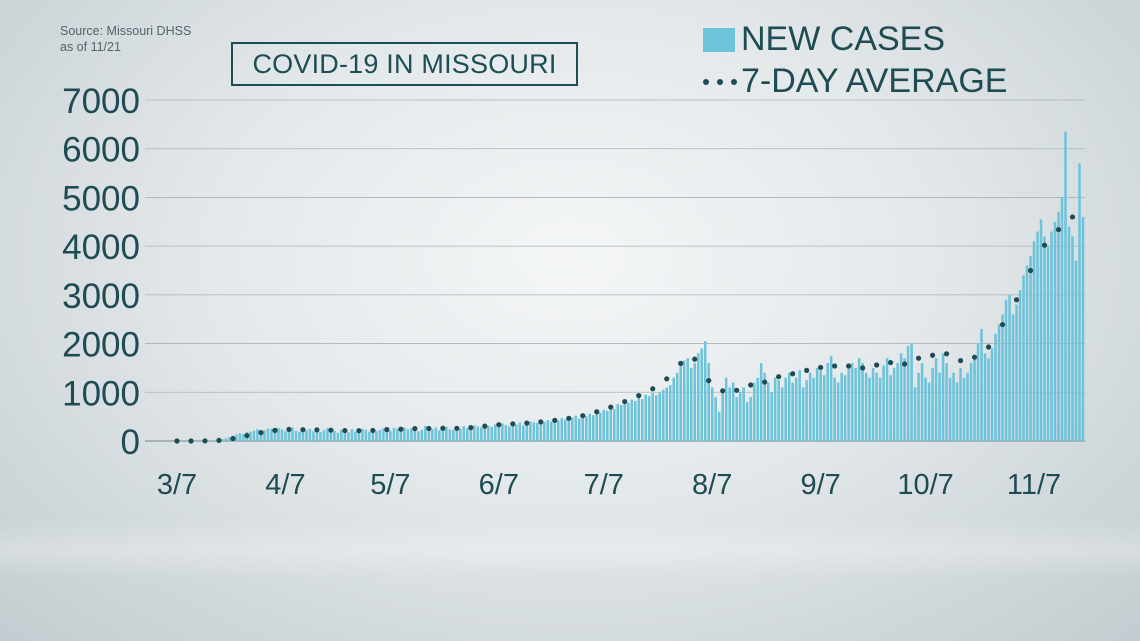 This screenshot has height=641, width=1140. I want to click on legend-7day-average-label: 7-DAY AVERAGE, so click(874, 81).